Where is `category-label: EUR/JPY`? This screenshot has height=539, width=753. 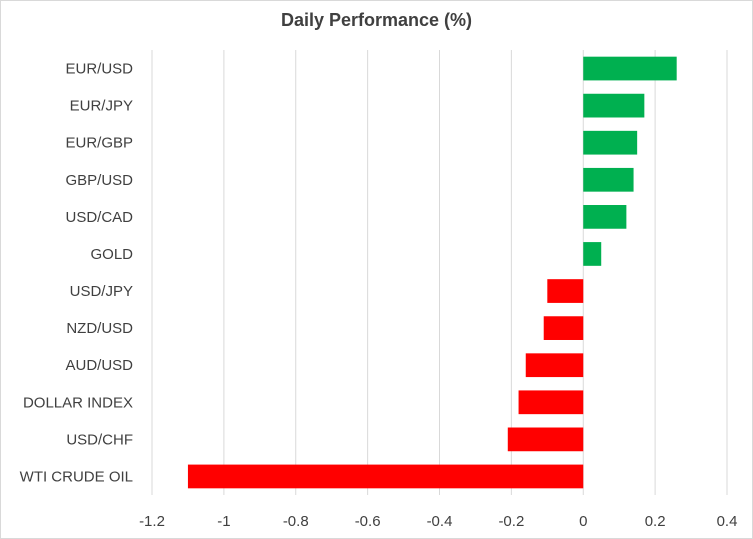
category-label: EUR/JPY is located at coordinates (101, 106).